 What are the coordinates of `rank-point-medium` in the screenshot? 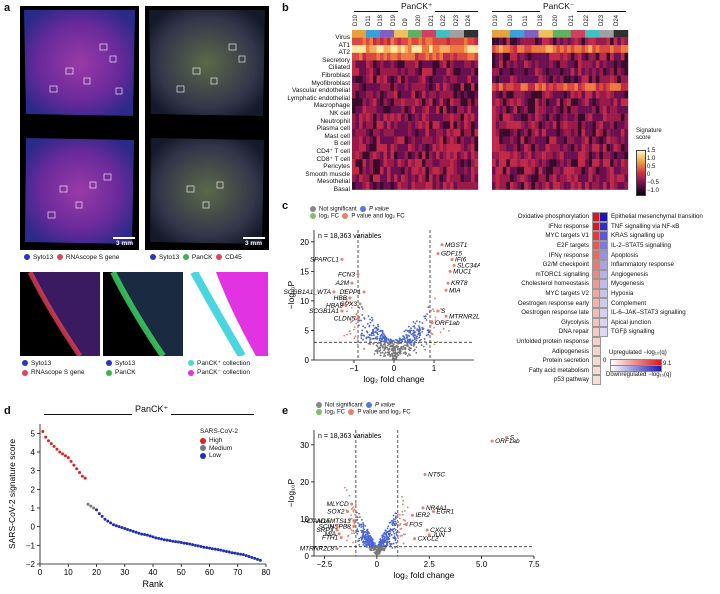 It's located at (88, 504).